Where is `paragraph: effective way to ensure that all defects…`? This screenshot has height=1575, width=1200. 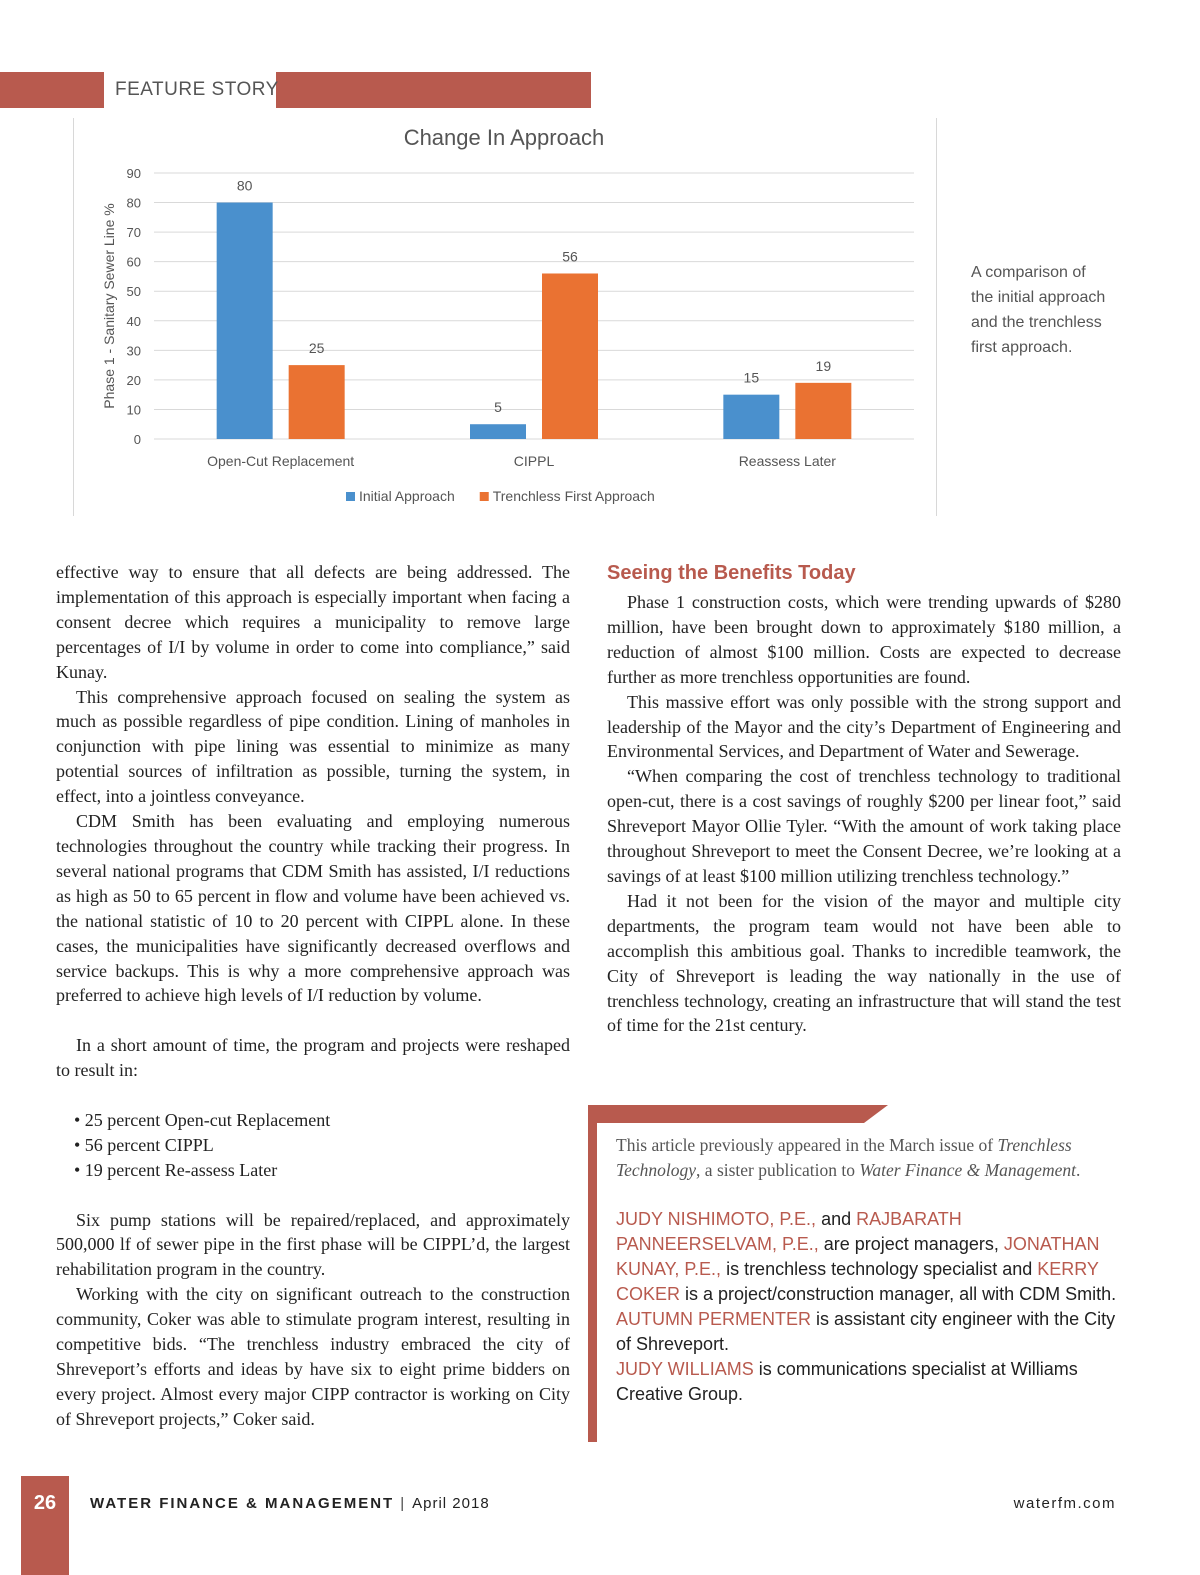
paragraph: effective way to ensure that all defects… is located at coordinates (313, 622).